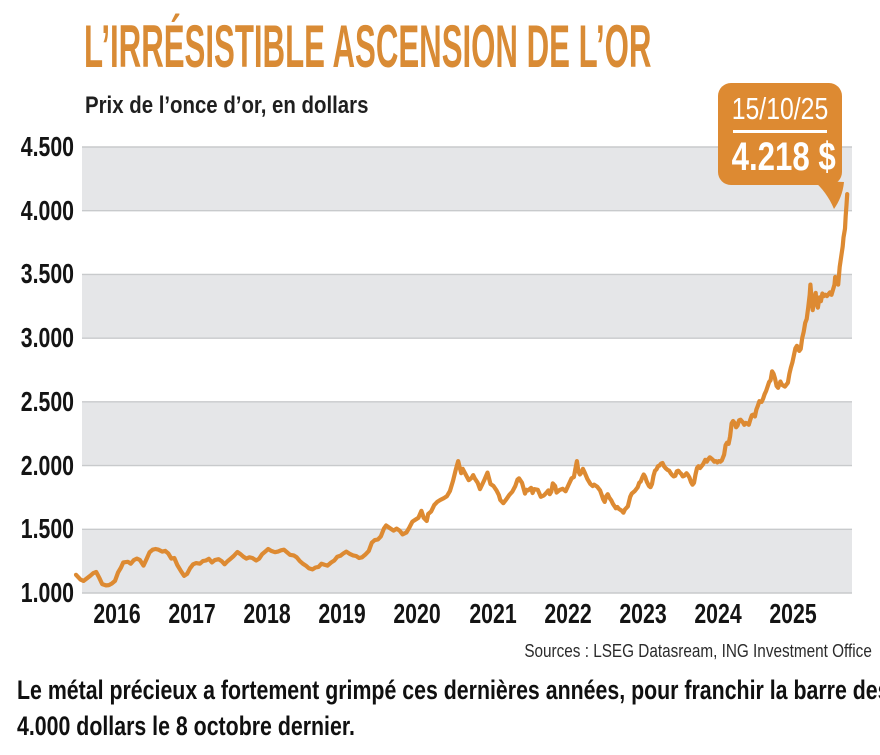  I want to click on y-axis-label: 2.000, so click(47, 465).